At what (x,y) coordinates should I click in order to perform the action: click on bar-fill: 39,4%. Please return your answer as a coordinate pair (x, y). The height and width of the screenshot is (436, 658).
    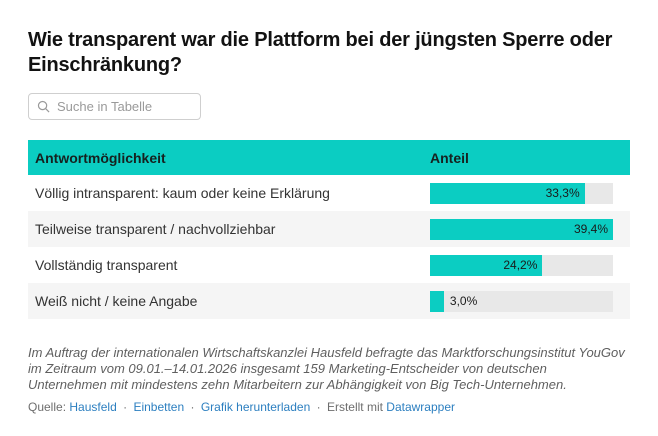
    Looking at the image, I should click on (521, 229).